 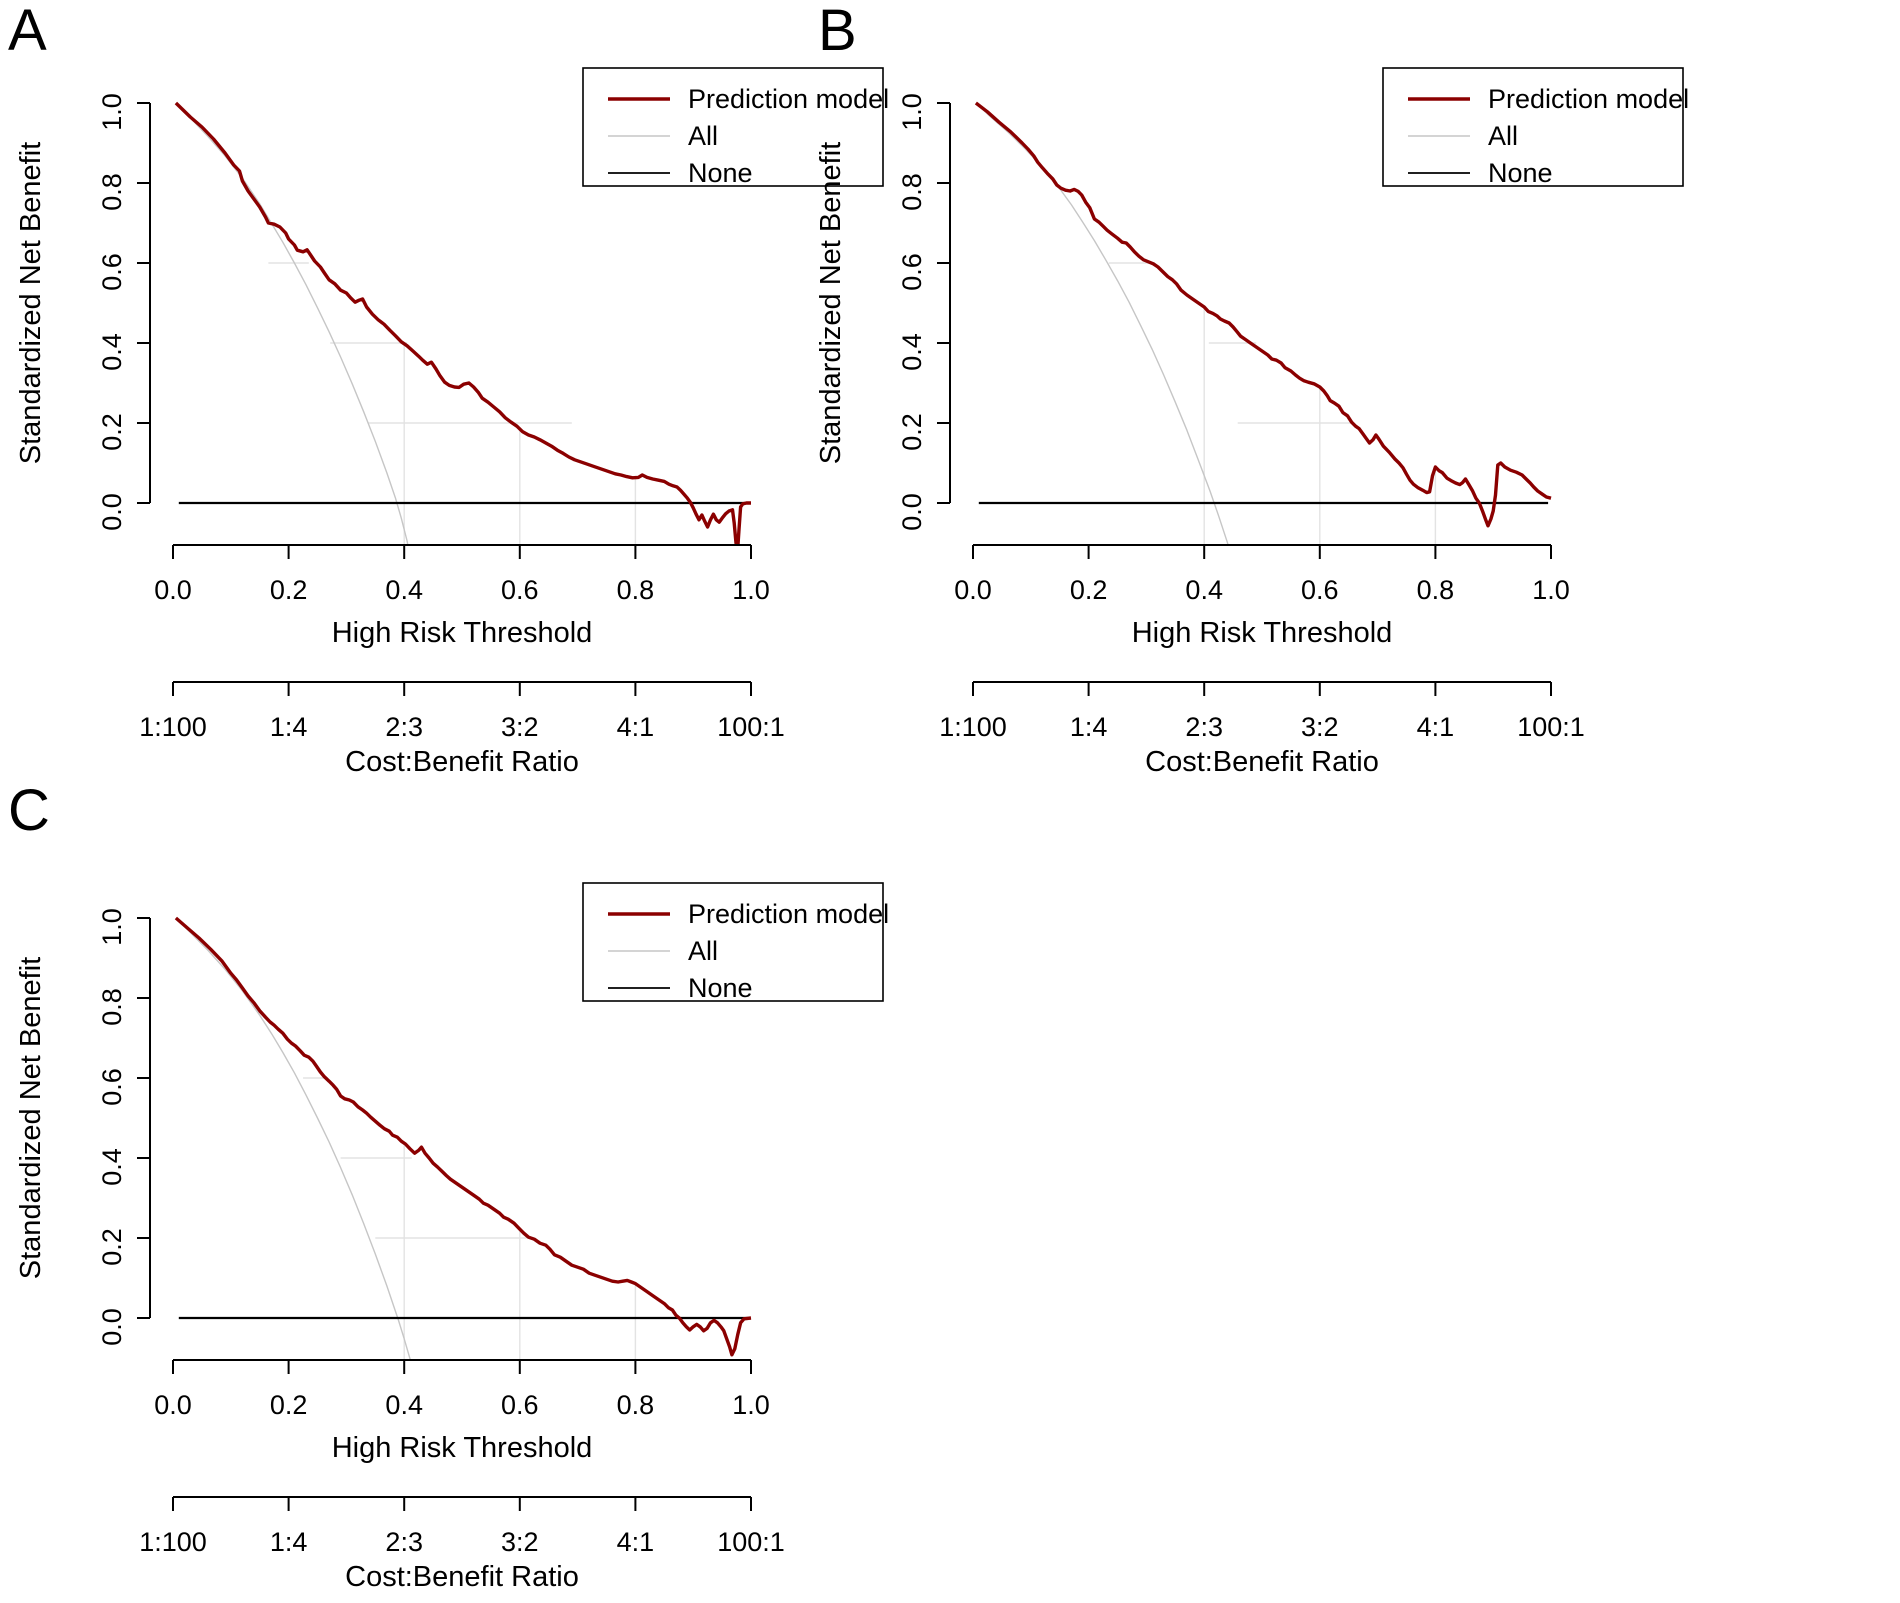 I want to click on x-tick-label-b: 0.8, so click(x=1436, y=590).